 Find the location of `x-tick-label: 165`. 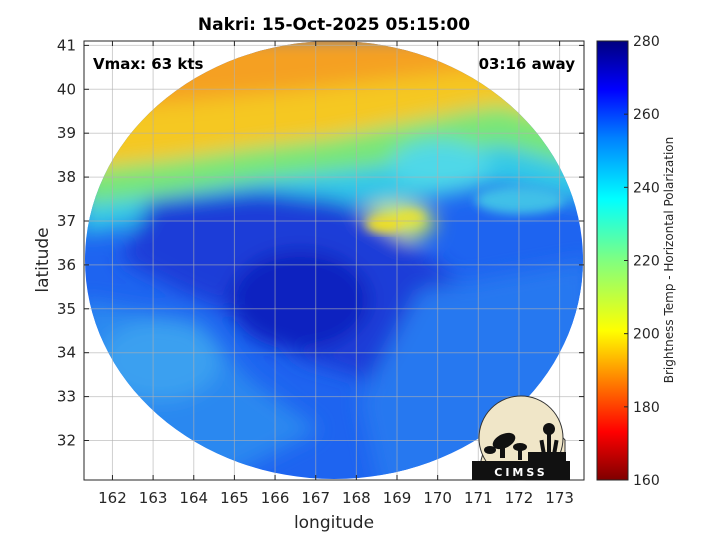

x-tick-label: 165 is located at coordinates (234, 498).